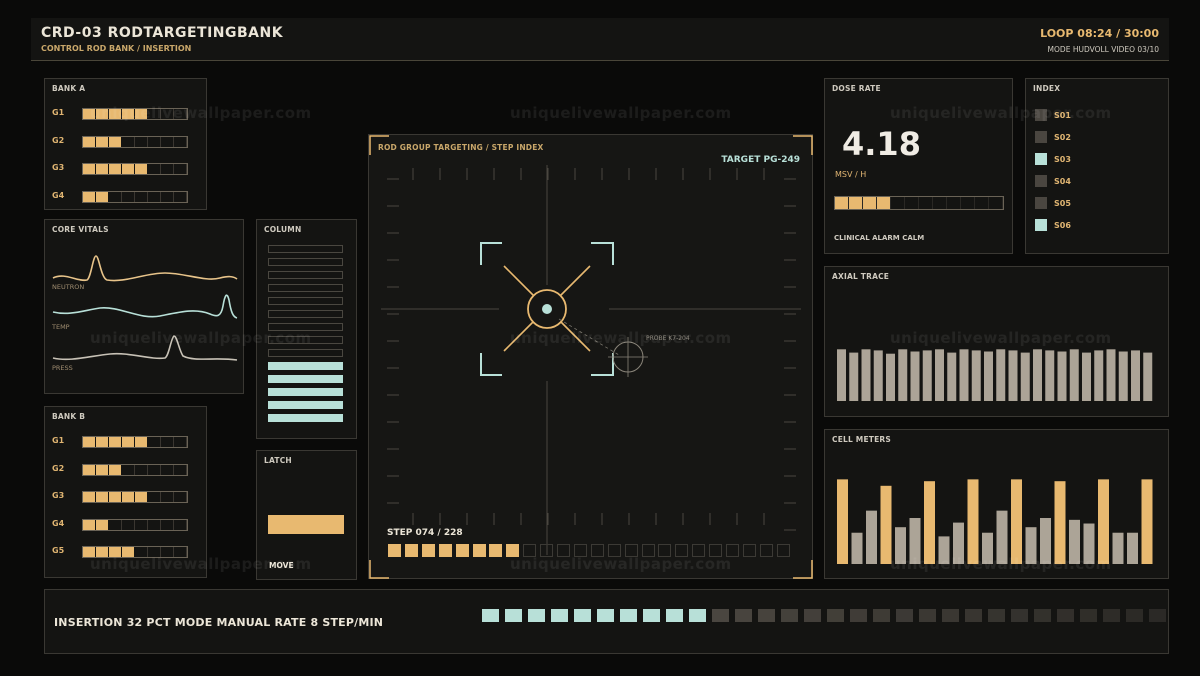 This screenshot has height=676, width=1200. What do you see at coordinates (58, 195) in the screenshot?
I see `bank-row-label: G4` at bounding box center [58, 195].